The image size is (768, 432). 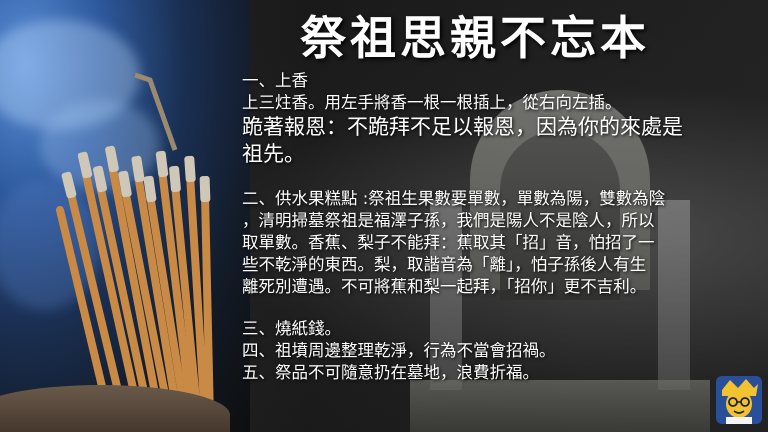 I want to click on section-2-line-2: ，清明掃墓祭祖是福澤子孫，我們是陽人不是陰人，所以, so click(x=448, y=220).